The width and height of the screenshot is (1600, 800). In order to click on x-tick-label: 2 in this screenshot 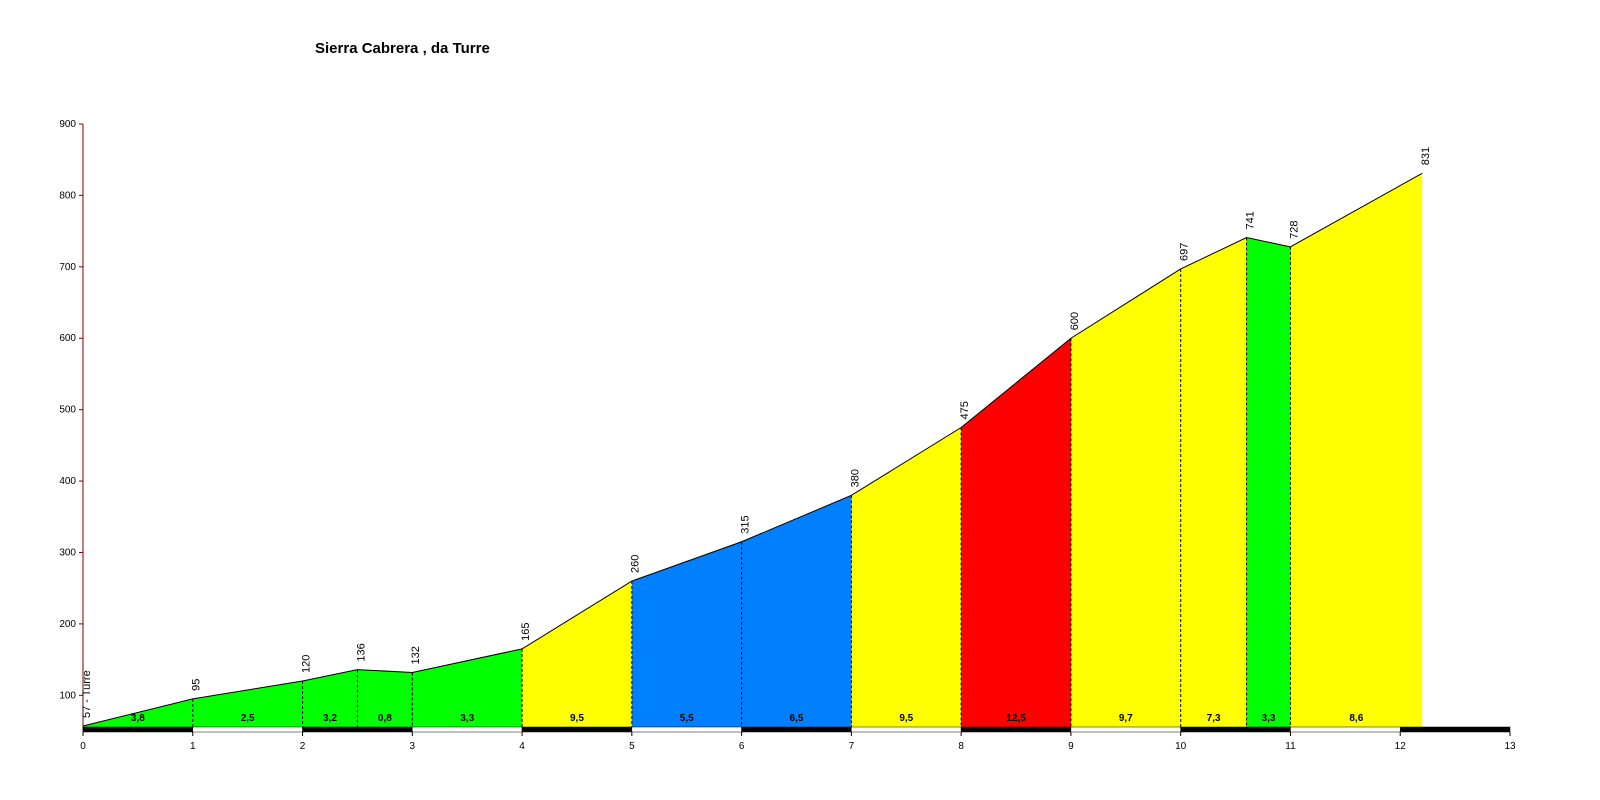, I will do `click(303, 746)`.